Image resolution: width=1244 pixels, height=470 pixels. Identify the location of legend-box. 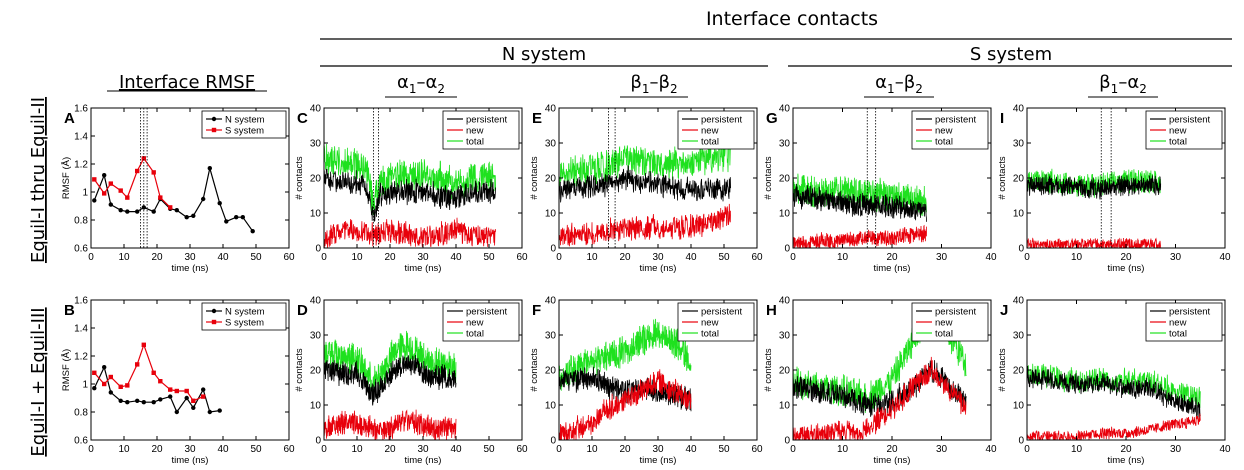
(716, 130).